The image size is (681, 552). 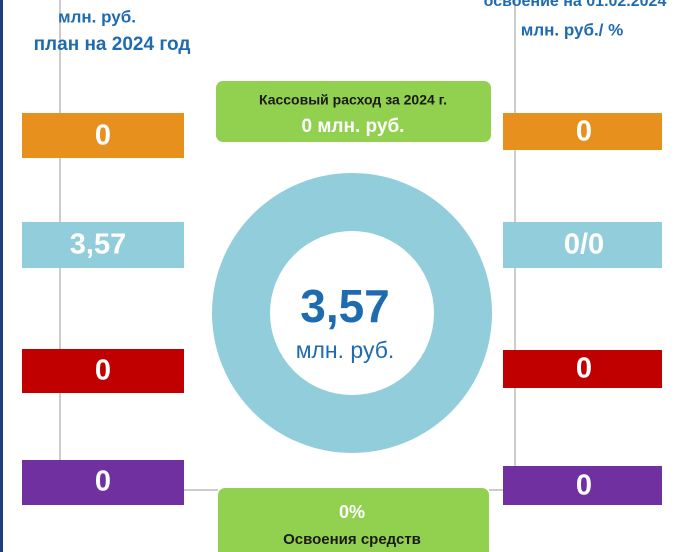 I want to click on mastery-label: Освоения средств, so click(x=352, y=539).